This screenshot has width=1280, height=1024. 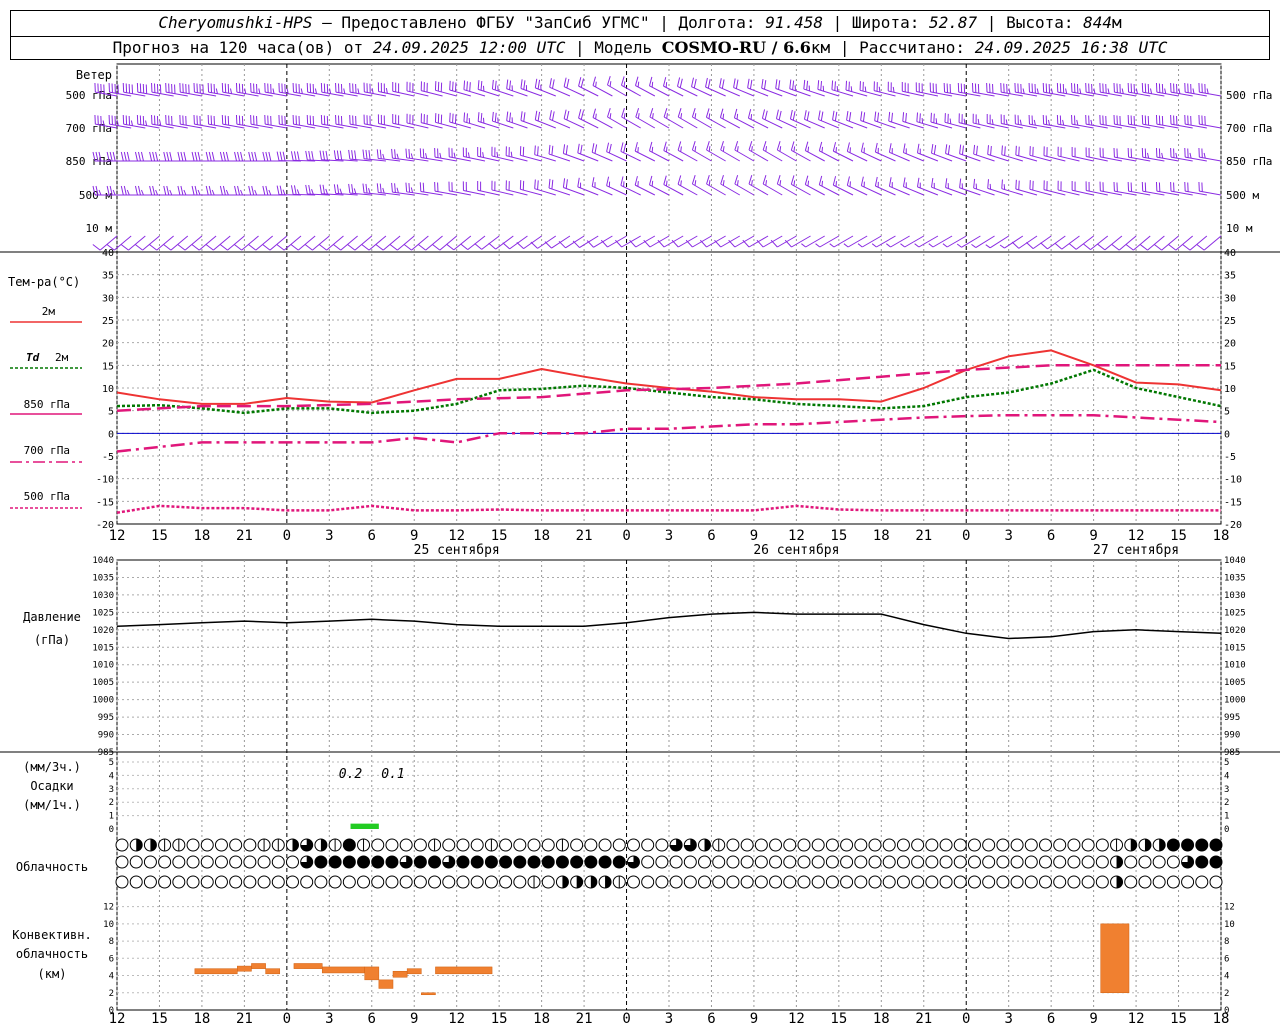 I want to click on conv-ytick-label-right: 0, so click(x=1226, y=1011).